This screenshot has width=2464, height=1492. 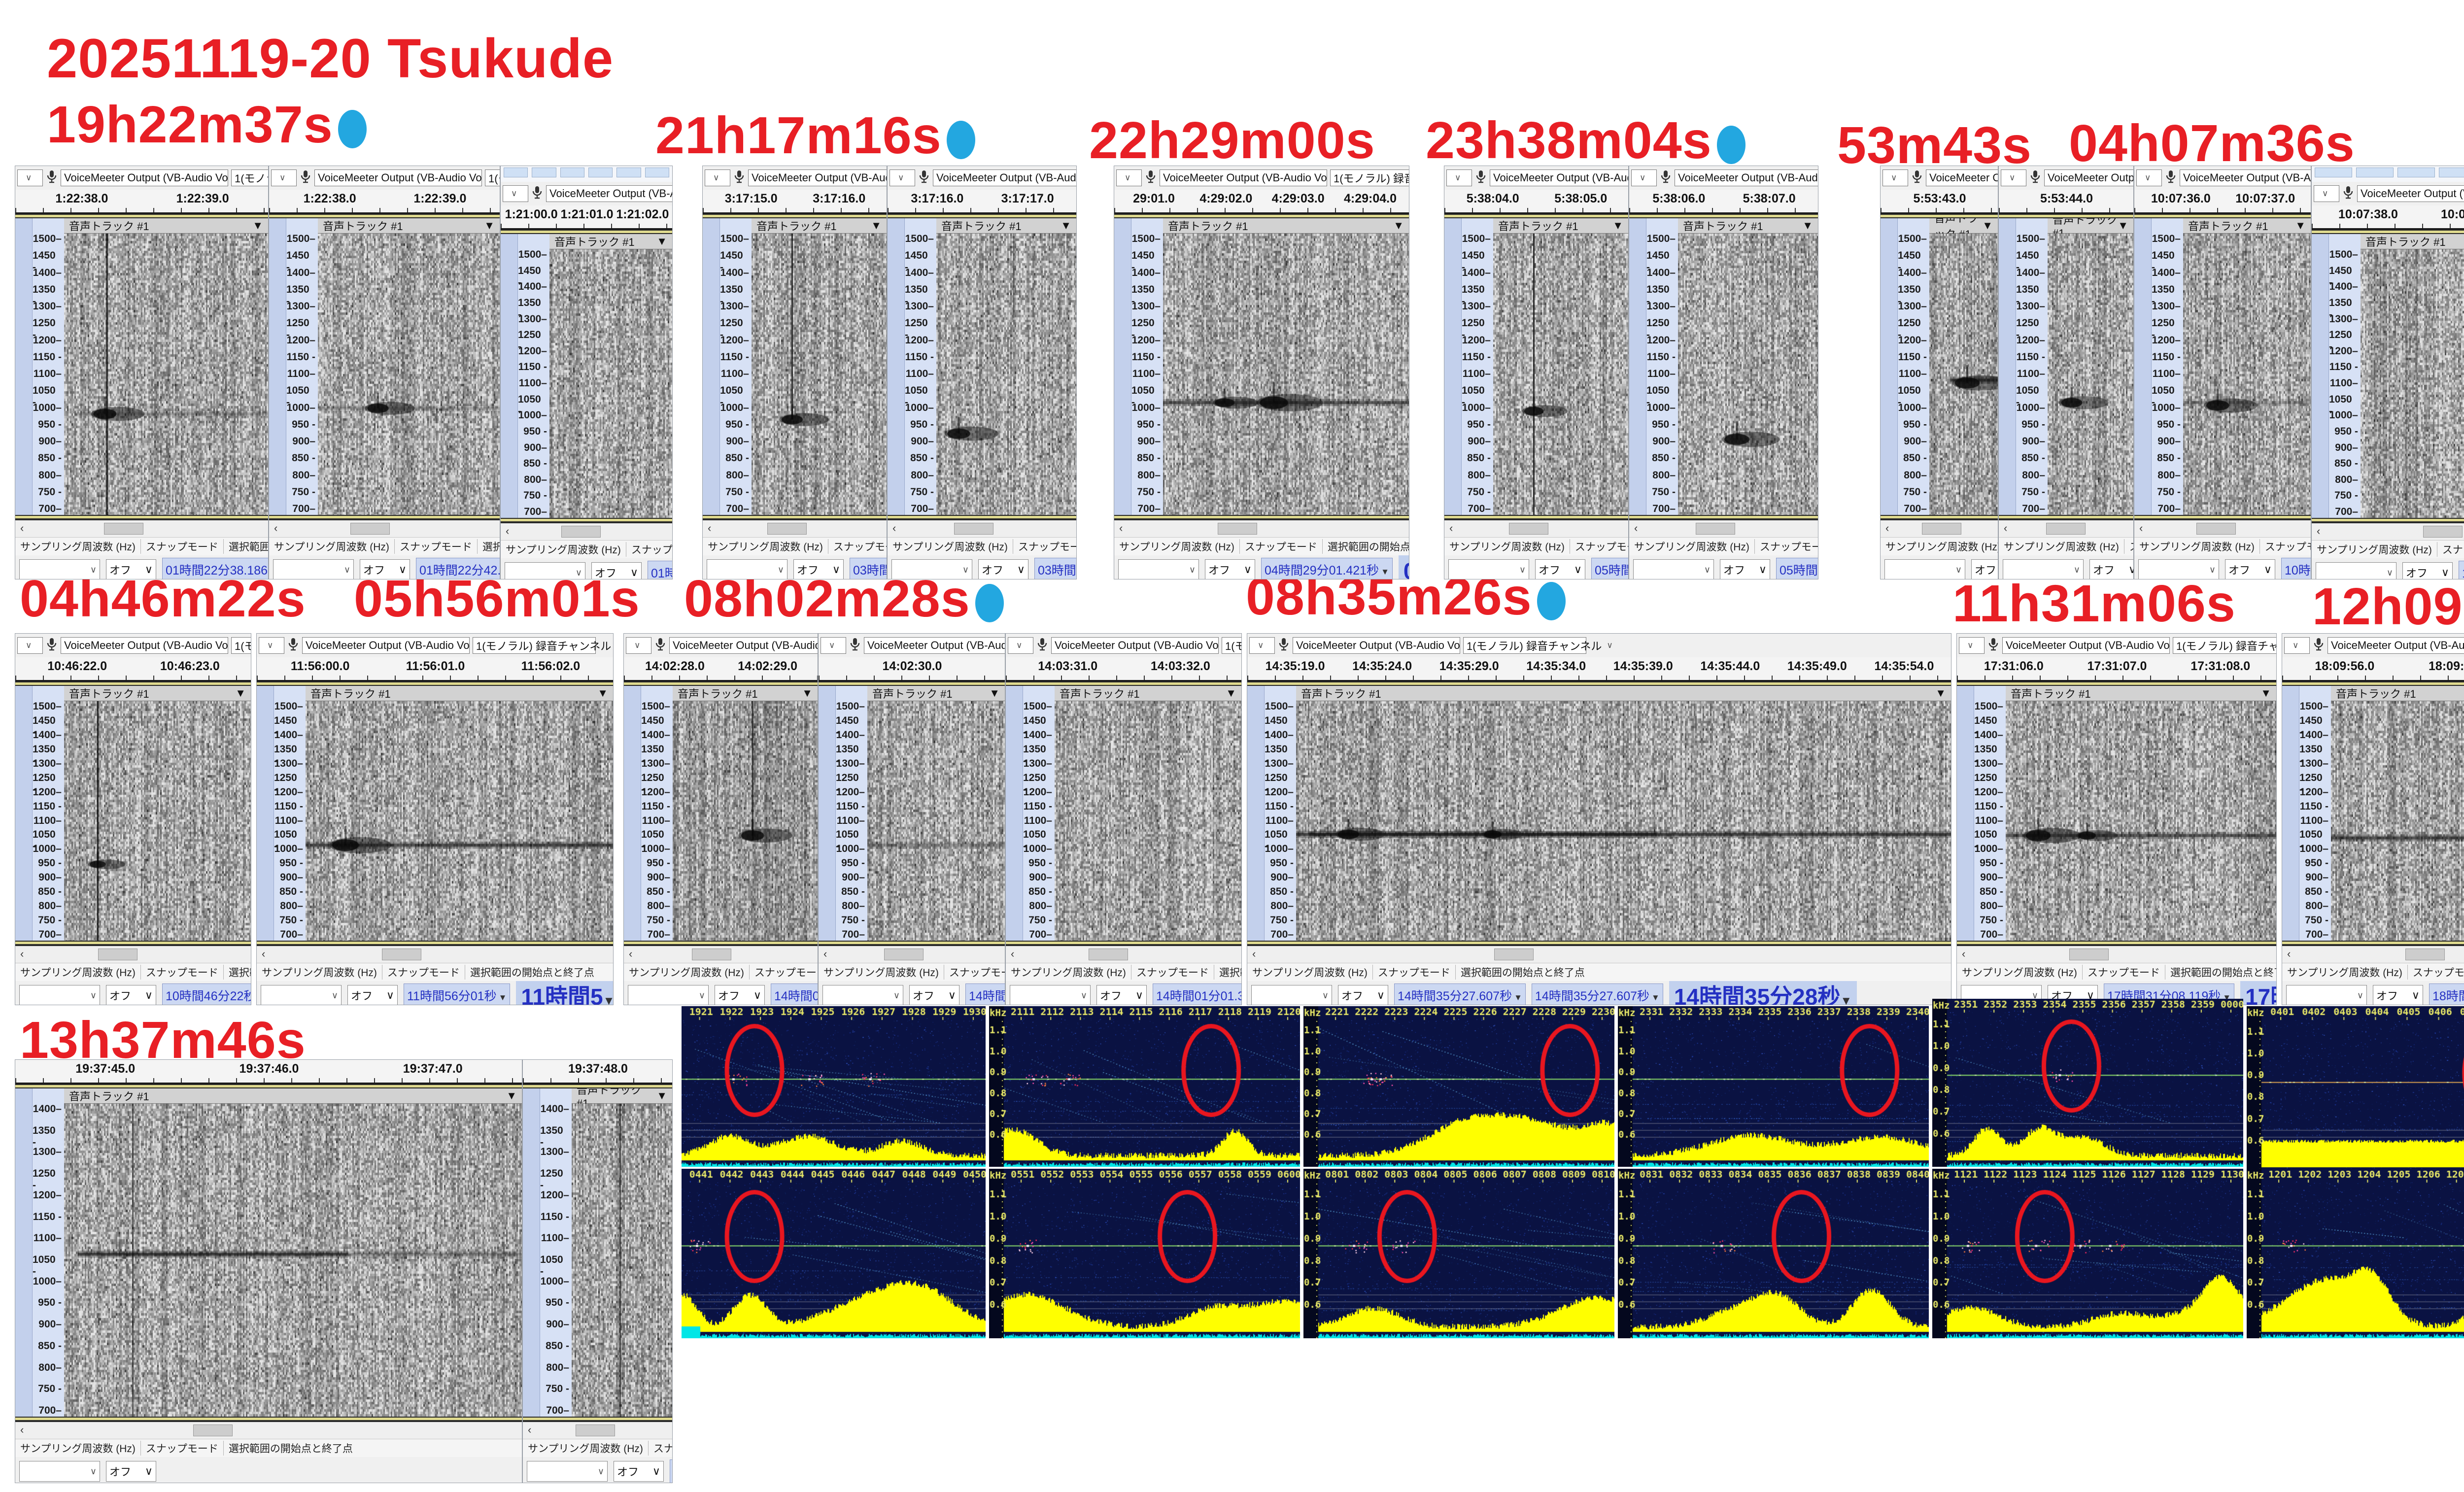 I want to click on selection-time-field: 05時間38分05.568秒▼, so click(x=1609, y=568).